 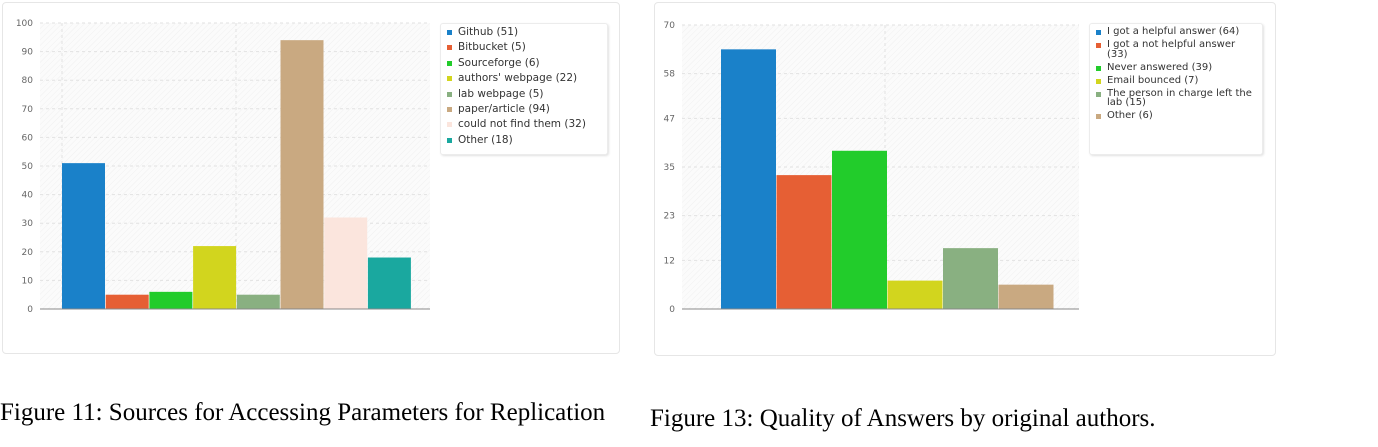 I want to click on legend-item-answers-4: Email bounced (7), so click(x=1176, y=81).